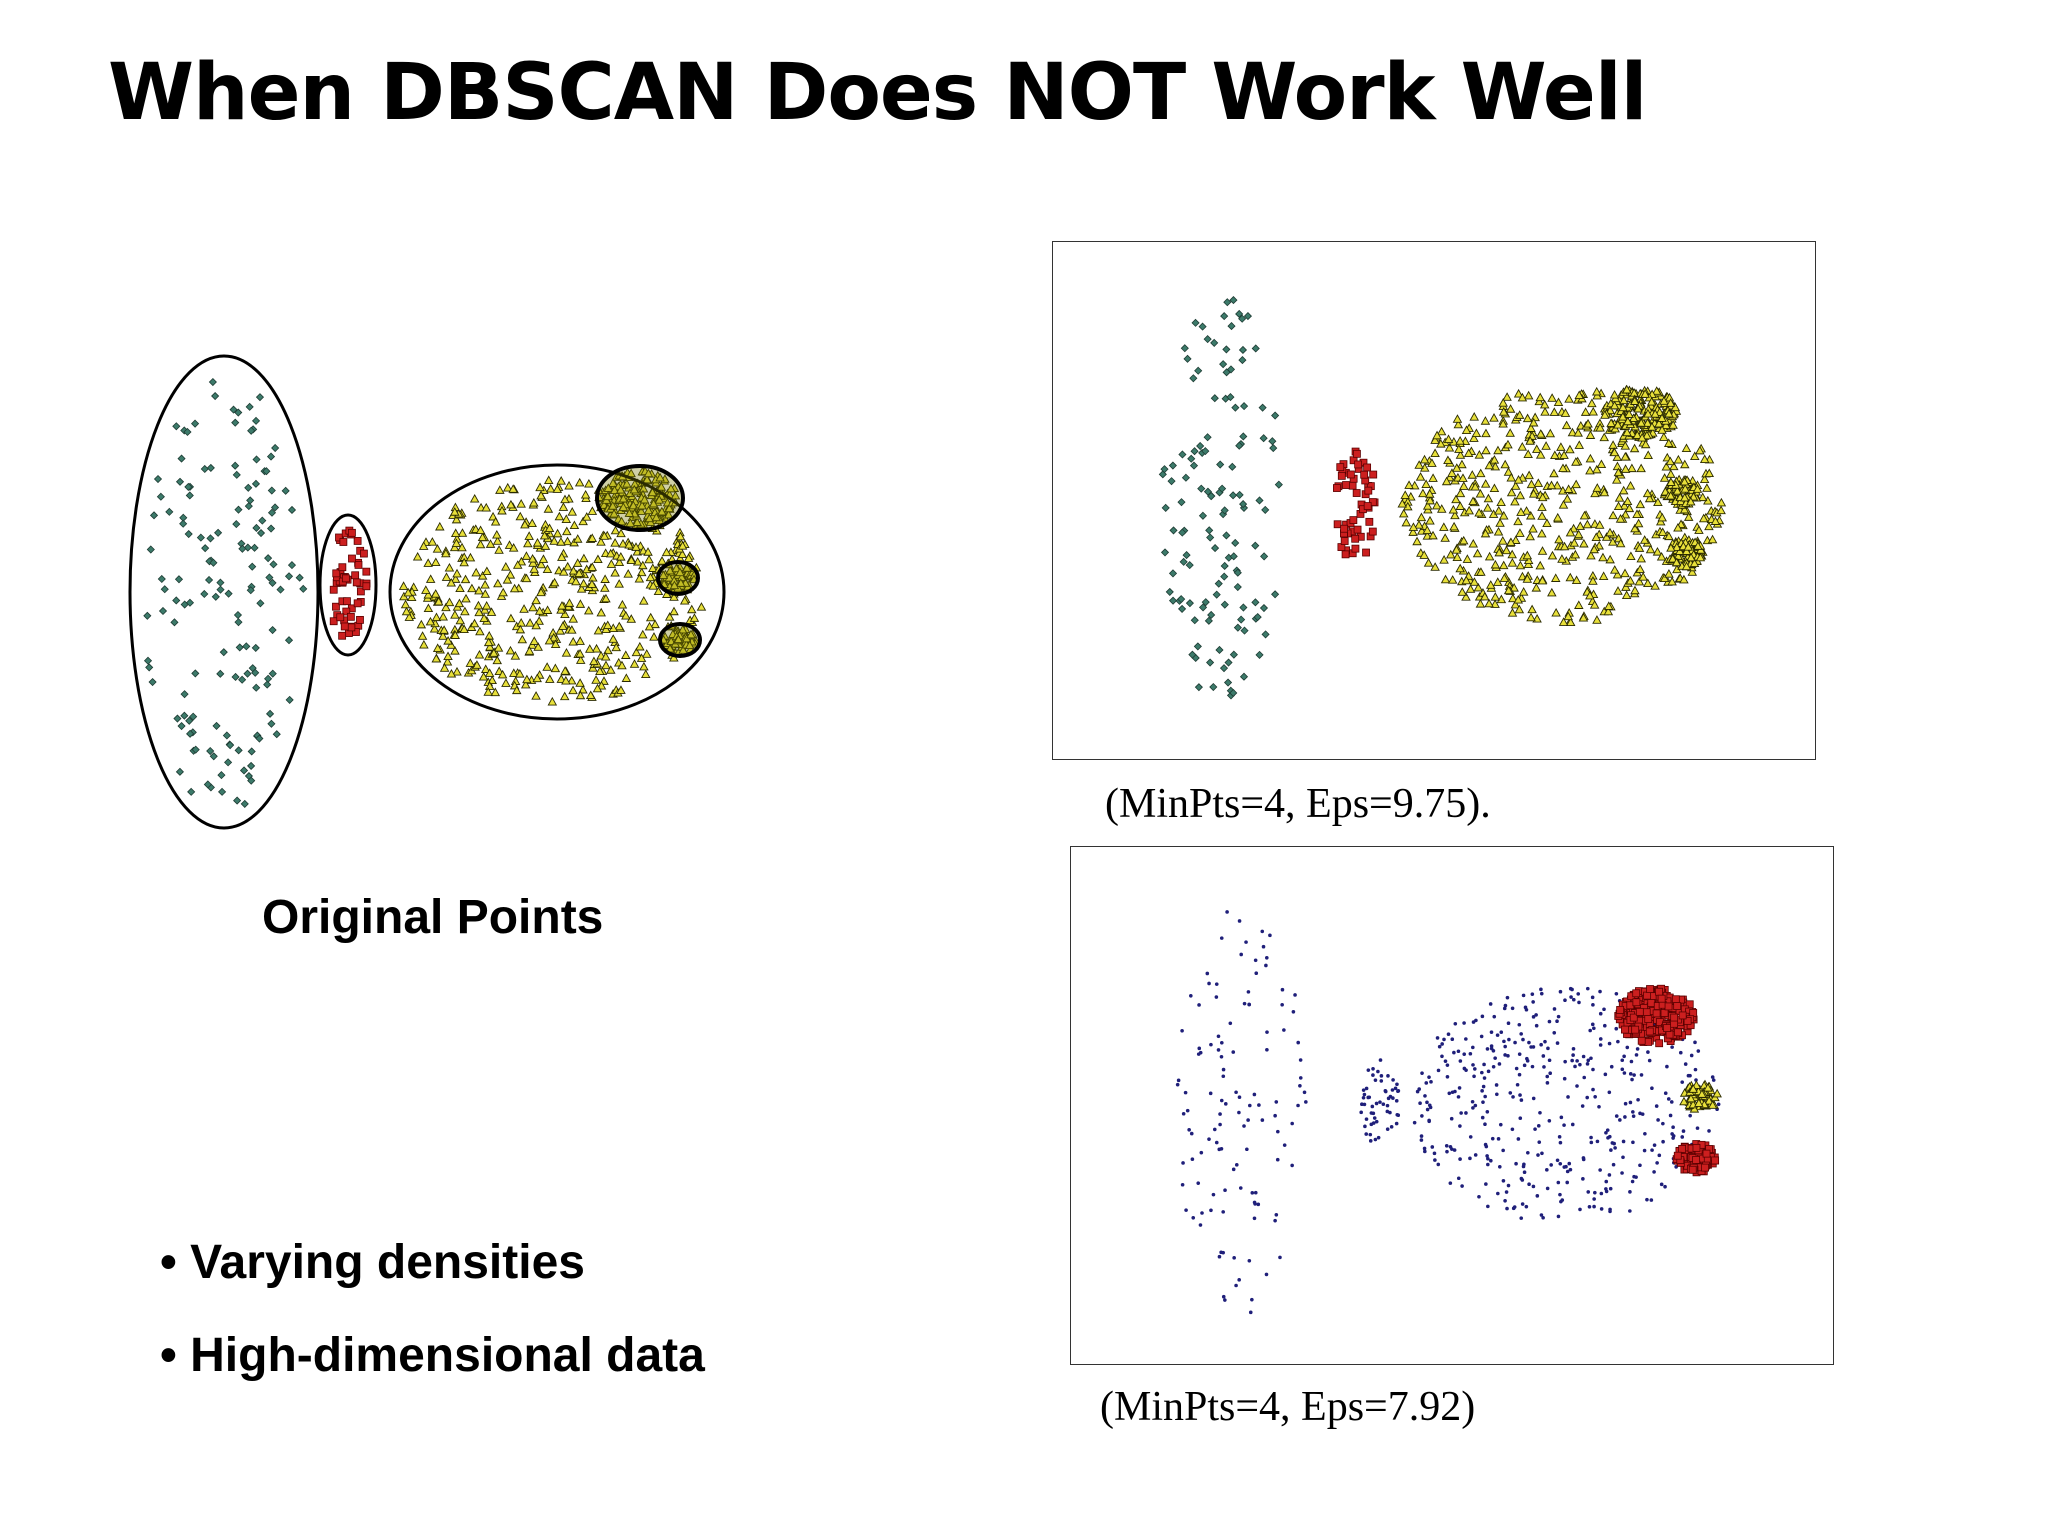  What do you see at coordinates (1298, 804) in the screenshot?
I see `caption-eps-9-75: (MinPts=4, Eps=9.75).` at bounding box center [1298, 804].